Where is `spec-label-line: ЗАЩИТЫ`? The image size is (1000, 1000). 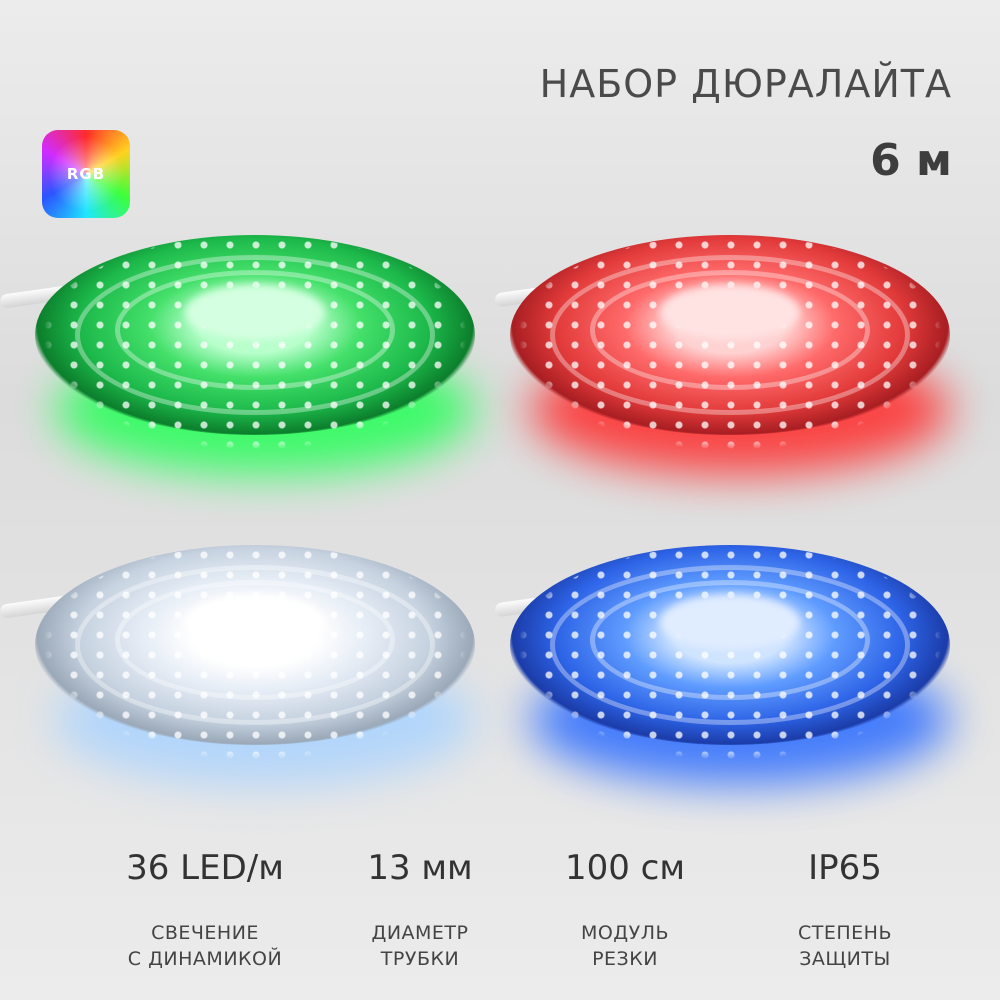 spec-label-line: ЗАЩИТЫ is located at coordinates (845, 959).